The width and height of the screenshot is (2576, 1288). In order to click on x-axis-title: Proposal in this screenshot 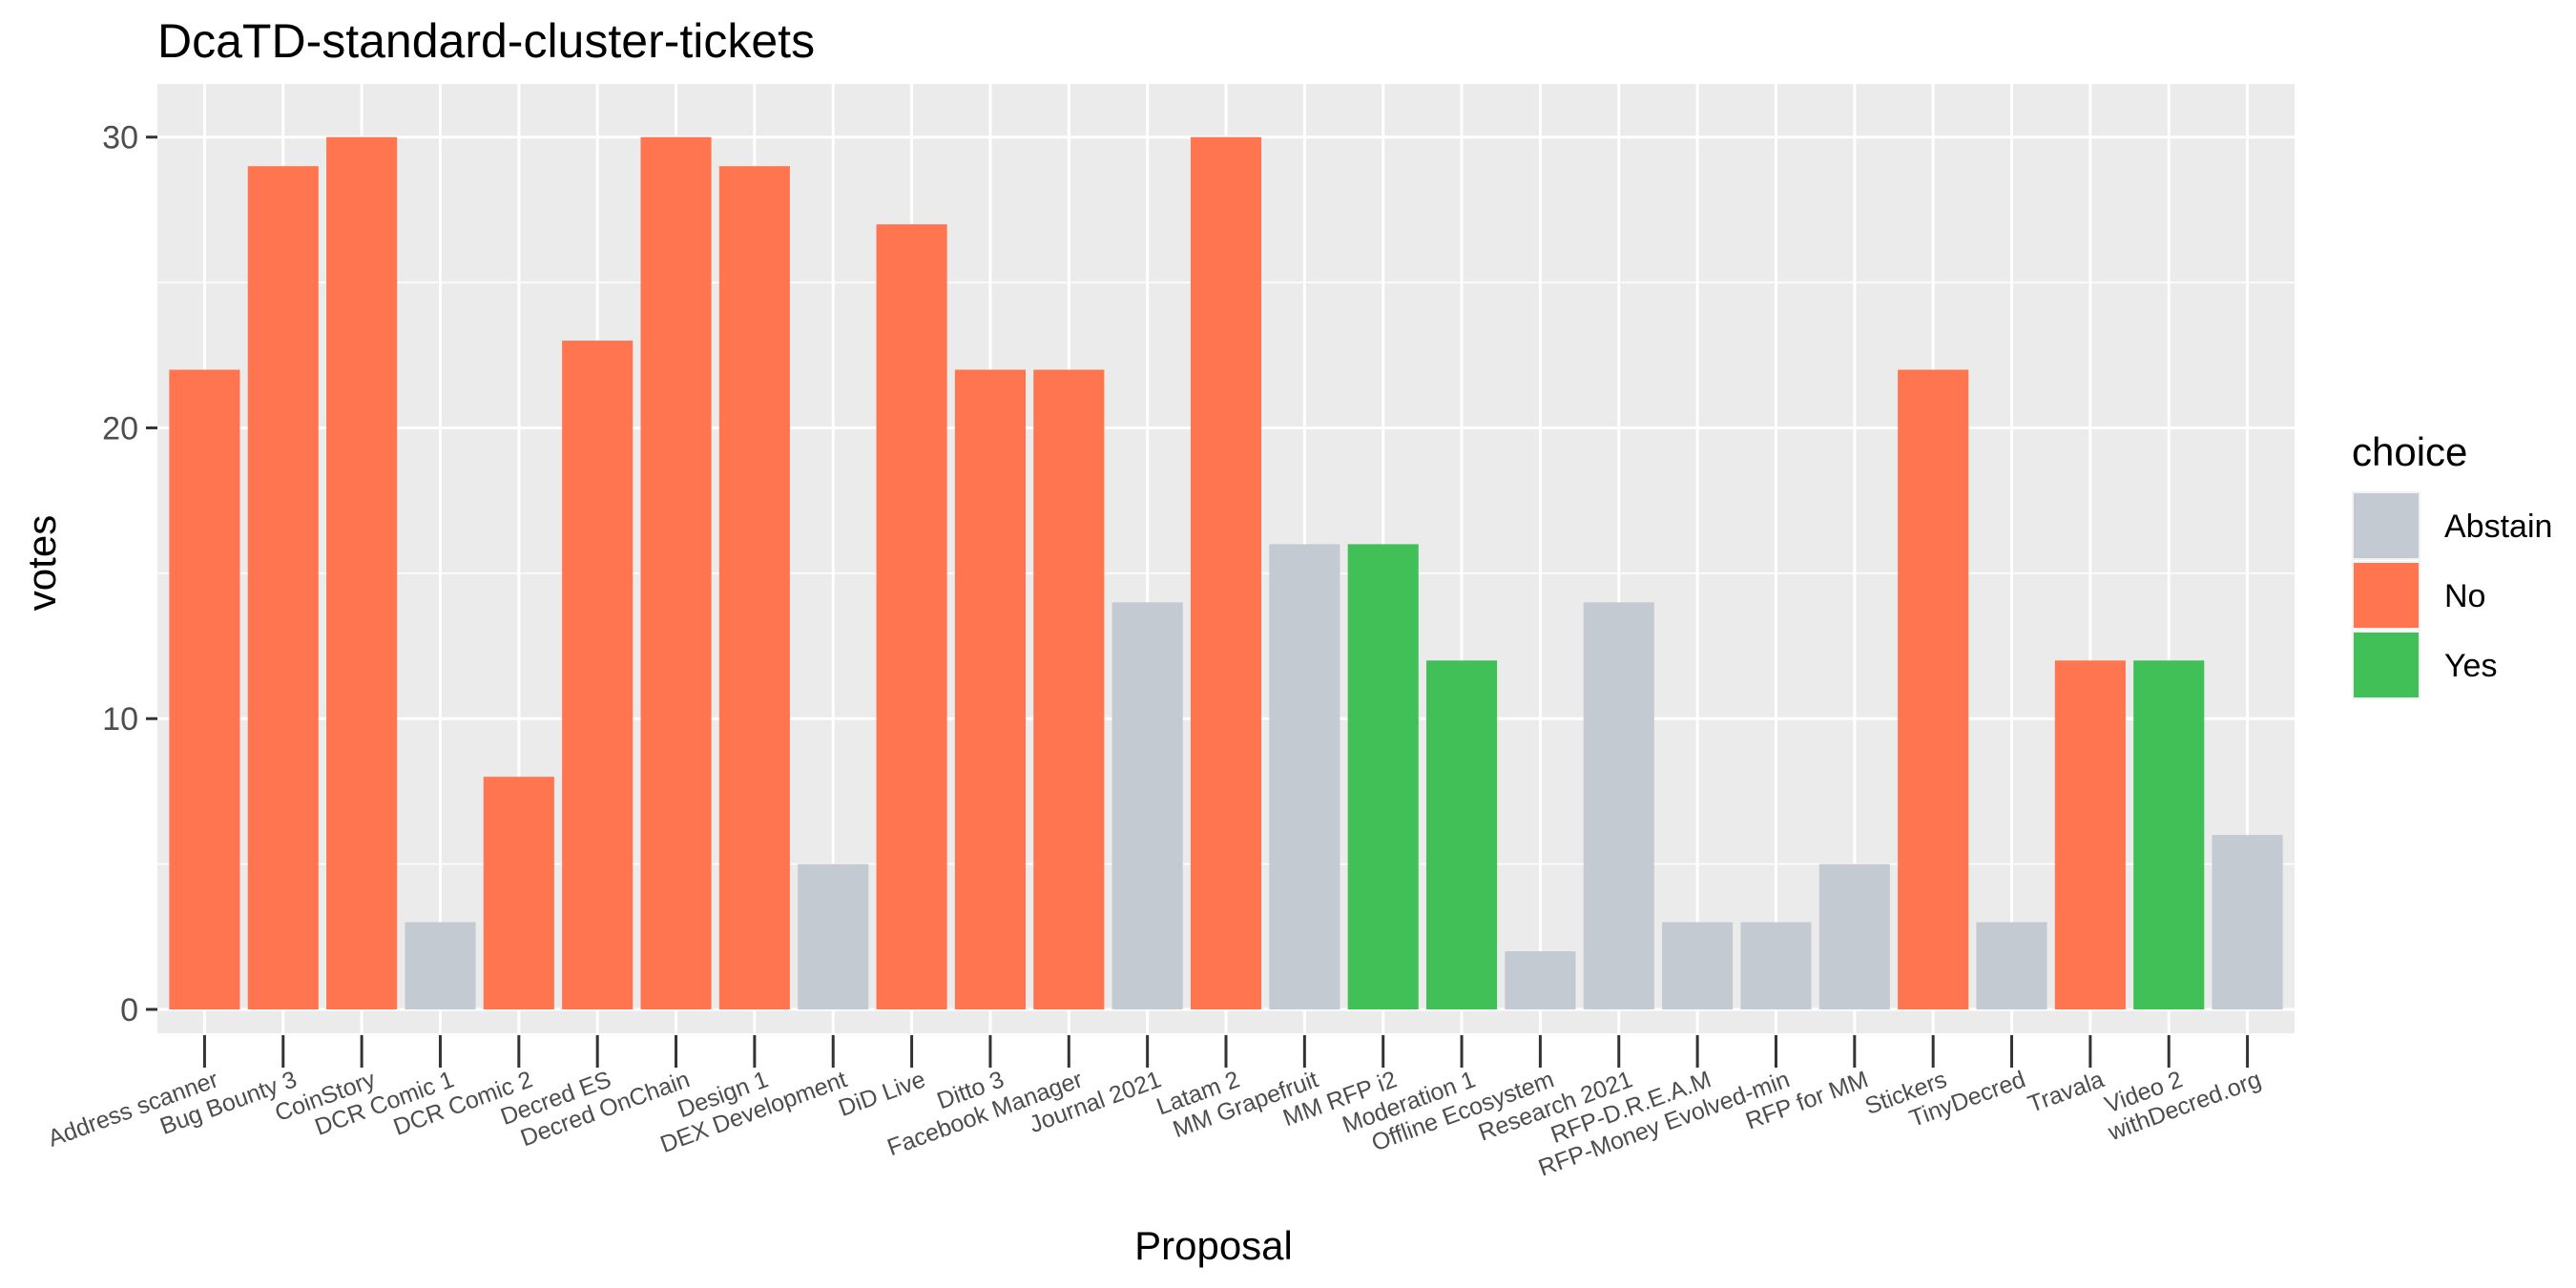, I will do `click(1213, 1245)`.